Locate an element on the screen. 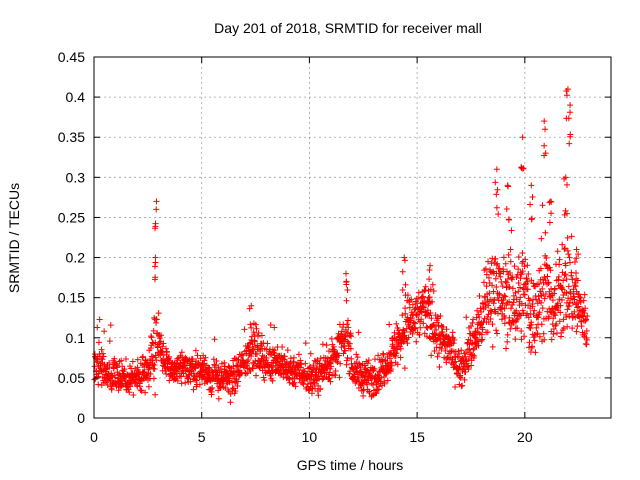 Image resolution: width=640 pixels, height=480 pixels. x-tick-label: 5 is located at coordinates (202, 437).